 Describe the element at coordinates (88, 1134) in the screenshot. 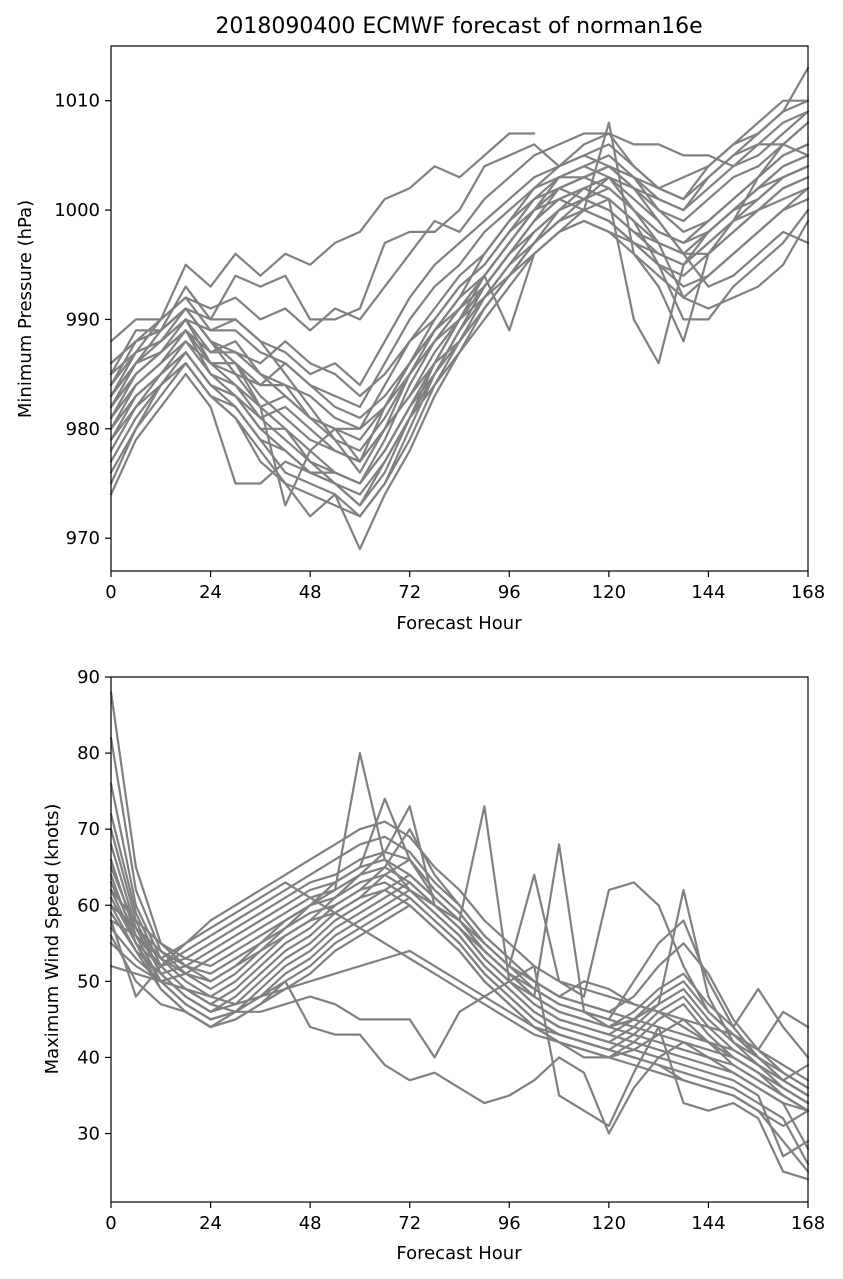

I see `wind-y-tick-label: 30` at that location.